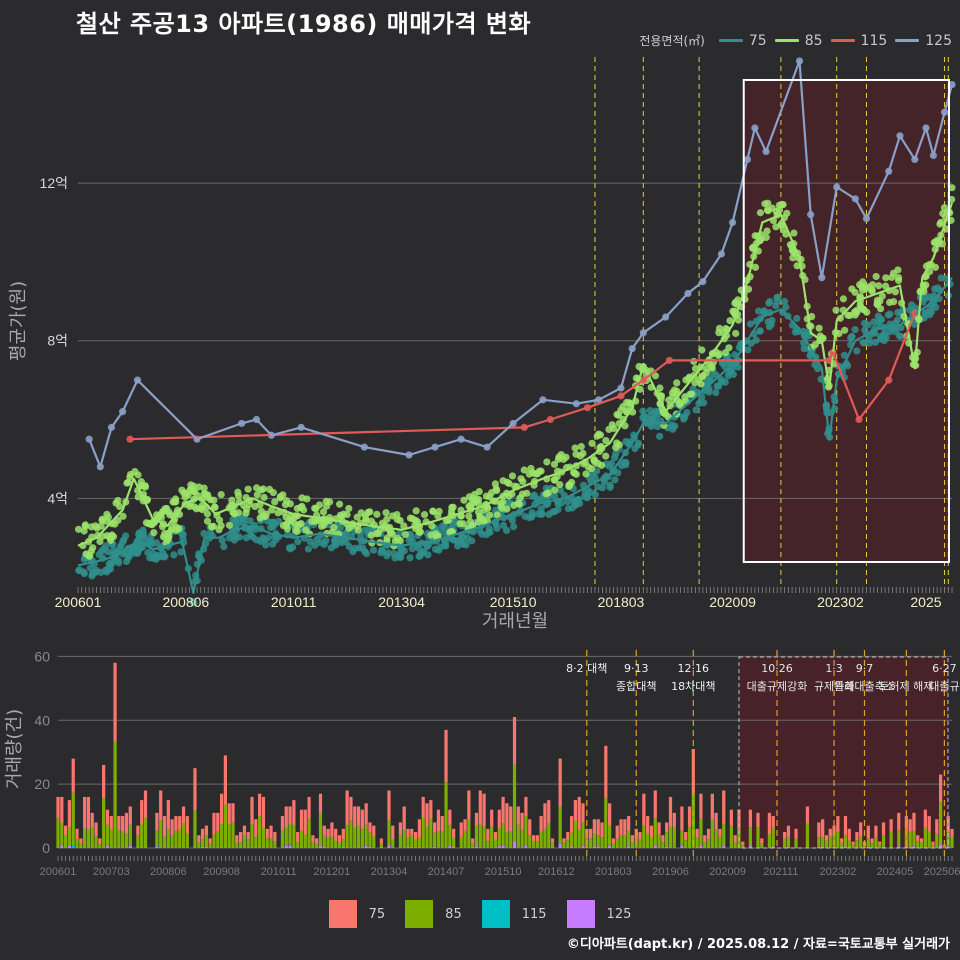 This screenshot has height=960, width=960. Describe the element at coordinates (446, 872) in the screenshot. I see `bar-x-tick-label: 201407` at that location.